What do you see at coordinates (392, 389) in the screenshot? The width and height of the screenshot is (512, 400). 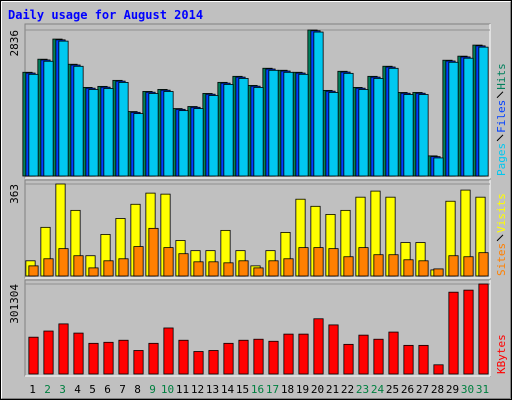 I see `x-tick-label: 25` at bounding box center [392, 389].